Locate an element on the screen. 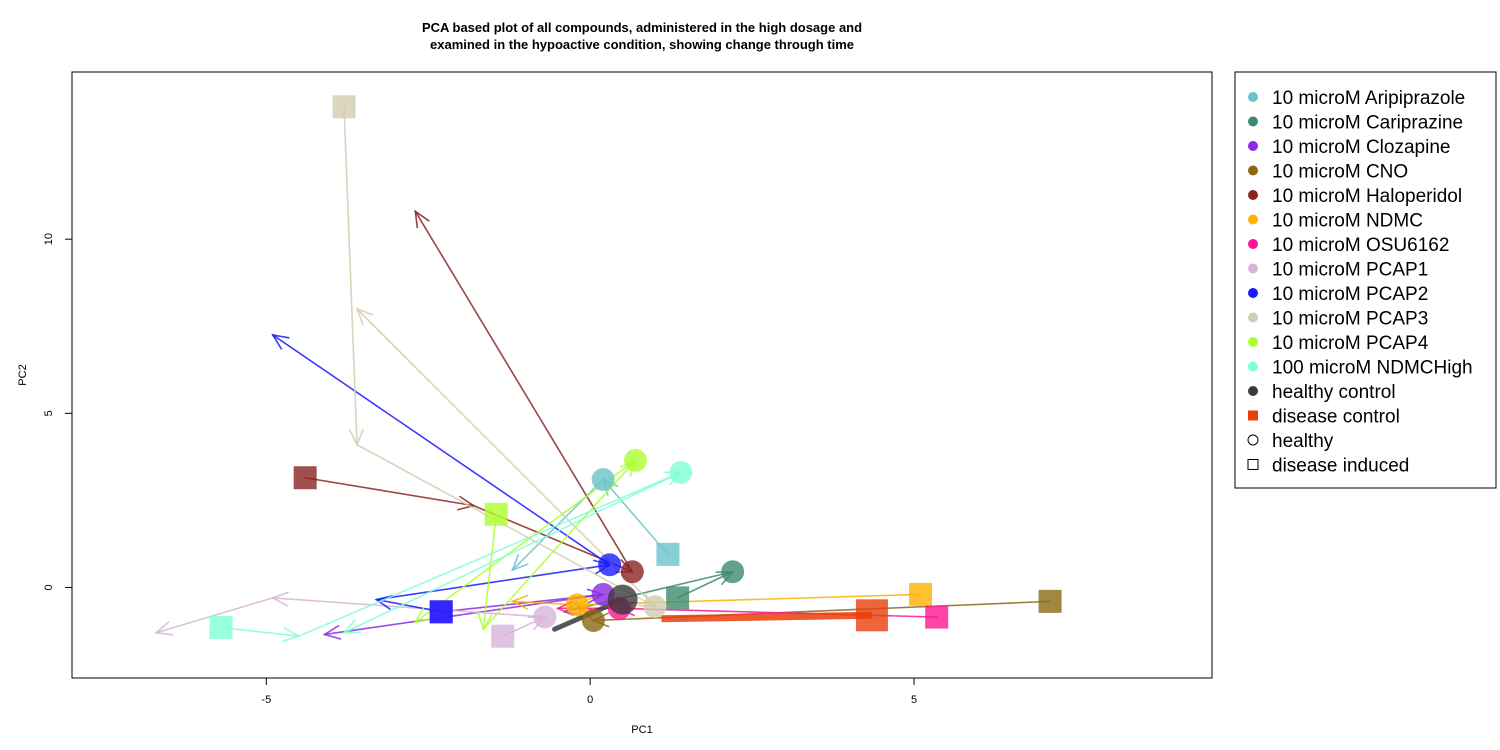 This screenshot has width=1500, height=750. marker-disease-10-microm-pcap4 is located at coordinates (496, 514).